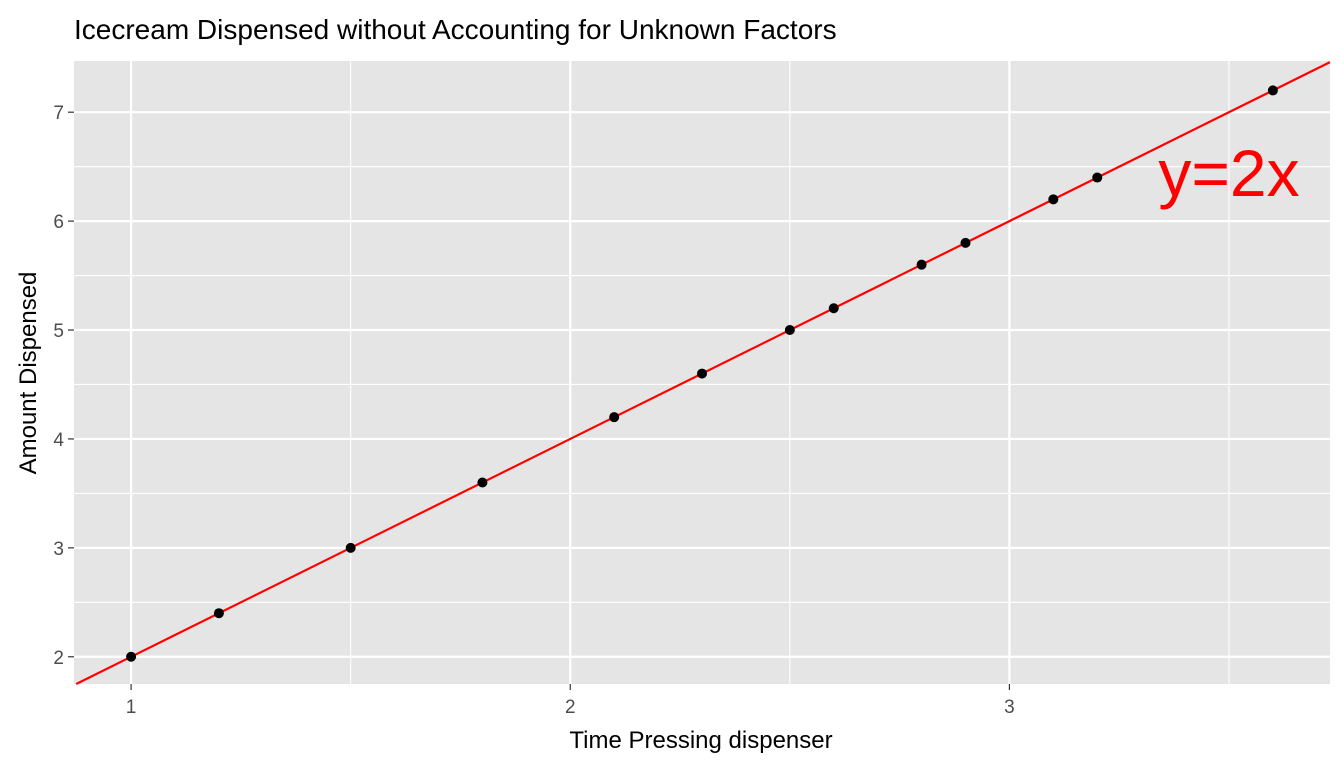 Image resolution: width=1344 pixels, height=768 pixels. I want to click on x-axis: 1 2 3, so click(570, 701).